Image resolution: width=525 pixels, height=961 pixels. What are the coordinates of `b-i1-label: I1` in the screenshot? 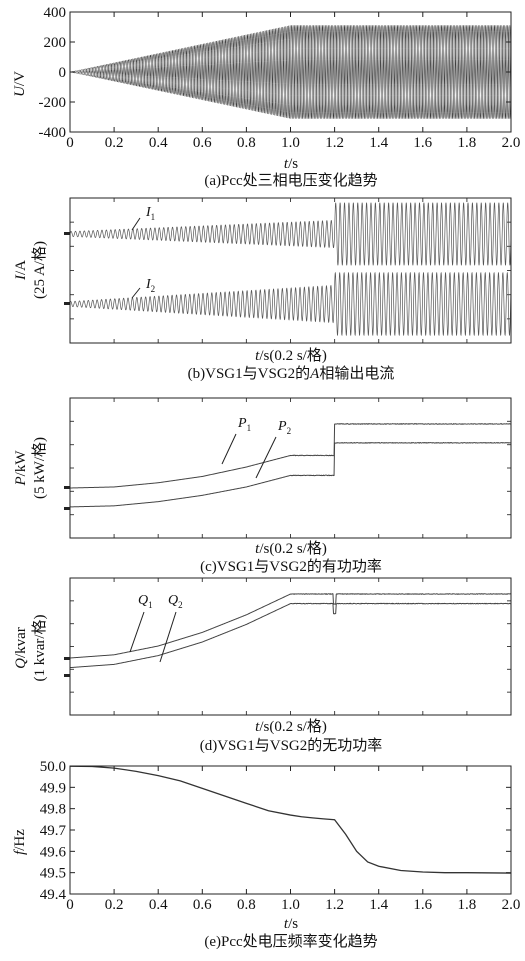 It's located at (150, 213).